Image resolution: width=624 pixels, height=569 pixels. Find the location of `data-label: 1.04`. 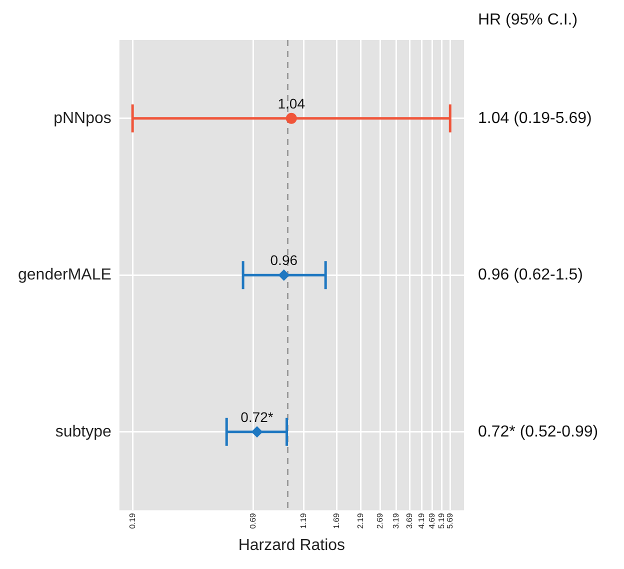

data-label: 1.04 is located at coordinates (292, 103).